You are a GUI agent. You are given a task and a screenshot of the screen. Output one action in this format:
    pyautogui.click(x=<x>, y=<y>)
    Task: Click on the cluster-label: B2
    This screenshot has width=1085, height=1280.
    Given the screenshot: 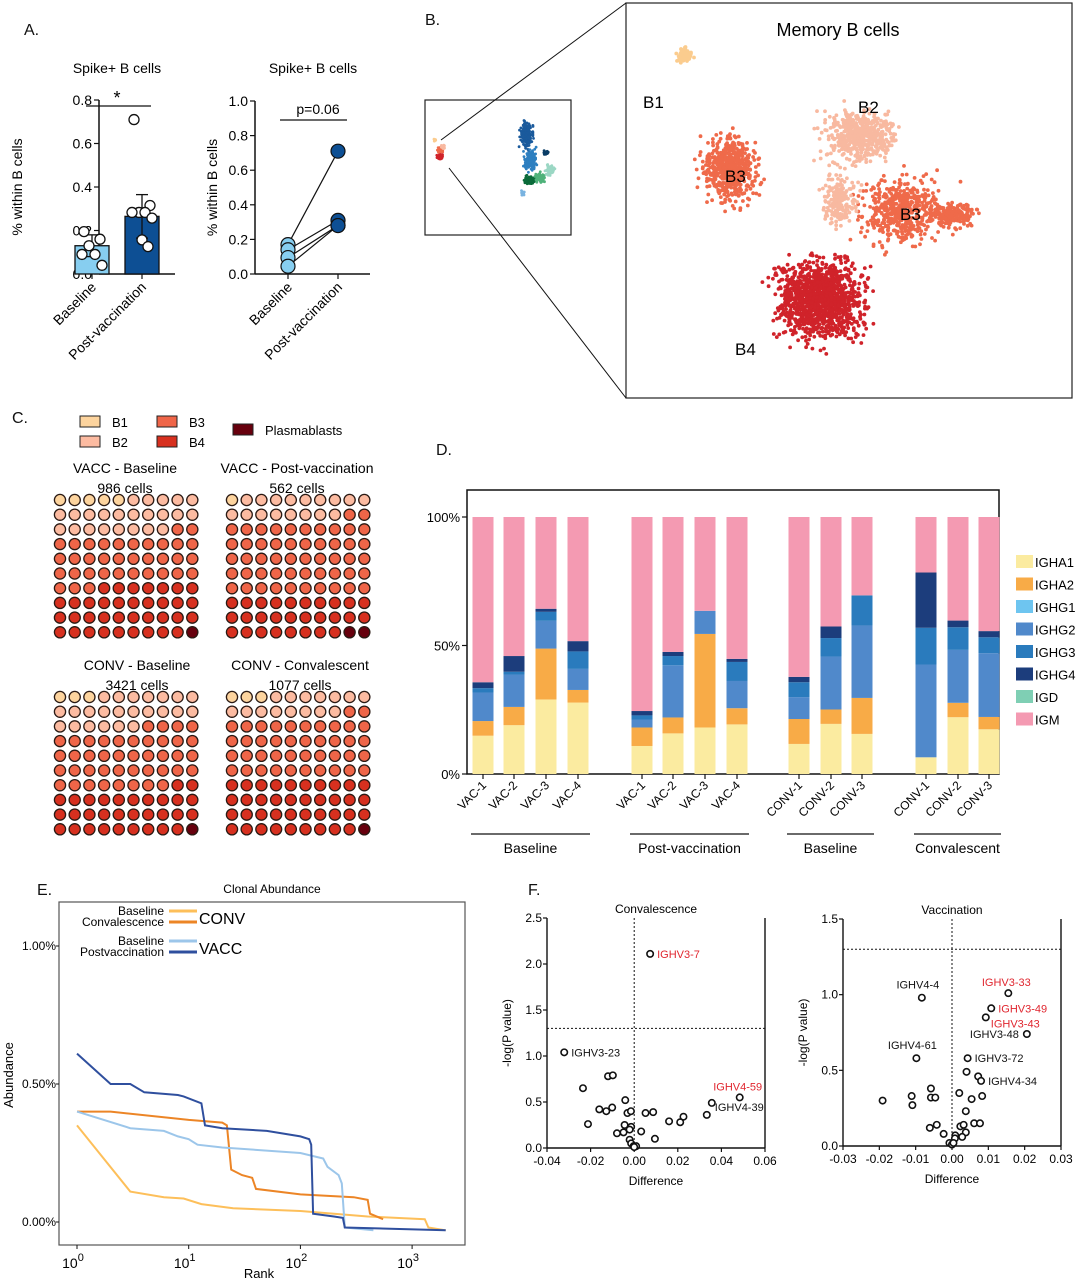 What is the action you would take?
    pyautogui.click(x=868, y=107)
    